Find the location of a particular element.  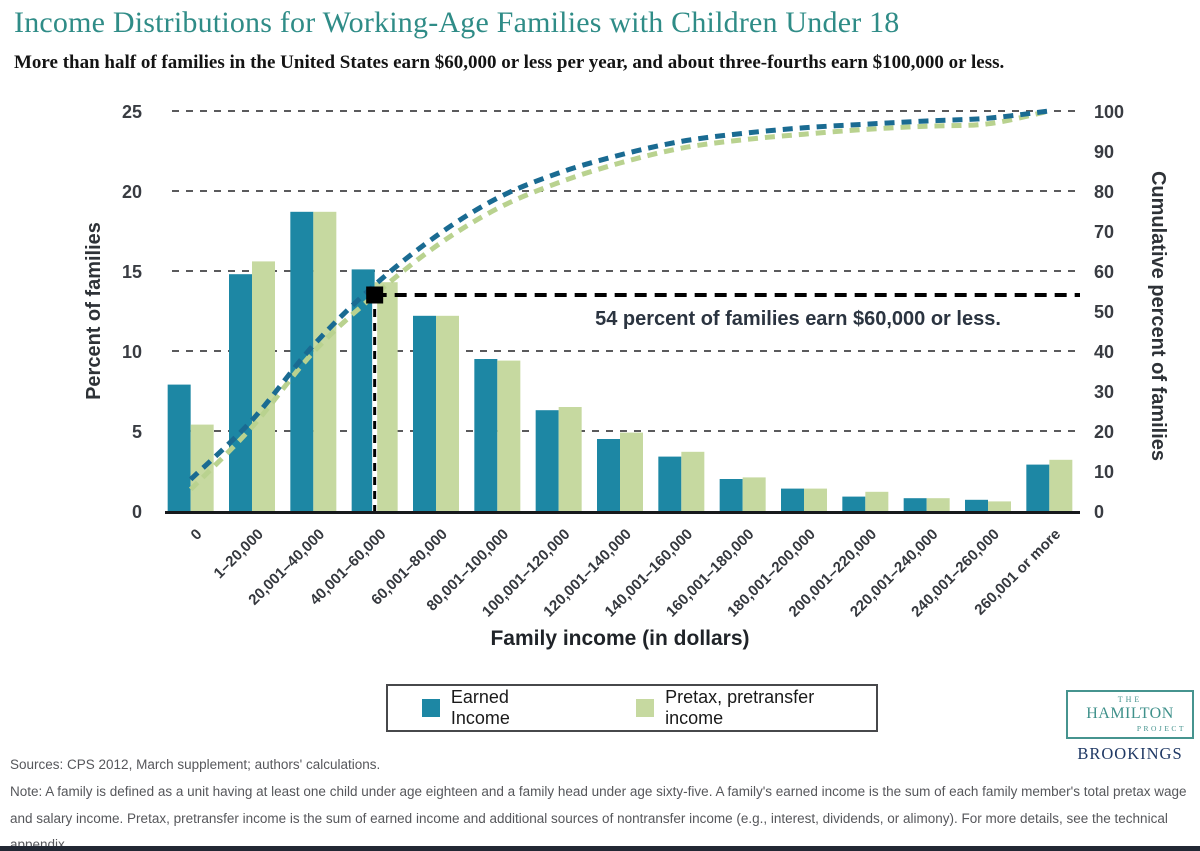

pretax-income-swatch-icon is located at coordinates (645, 708).